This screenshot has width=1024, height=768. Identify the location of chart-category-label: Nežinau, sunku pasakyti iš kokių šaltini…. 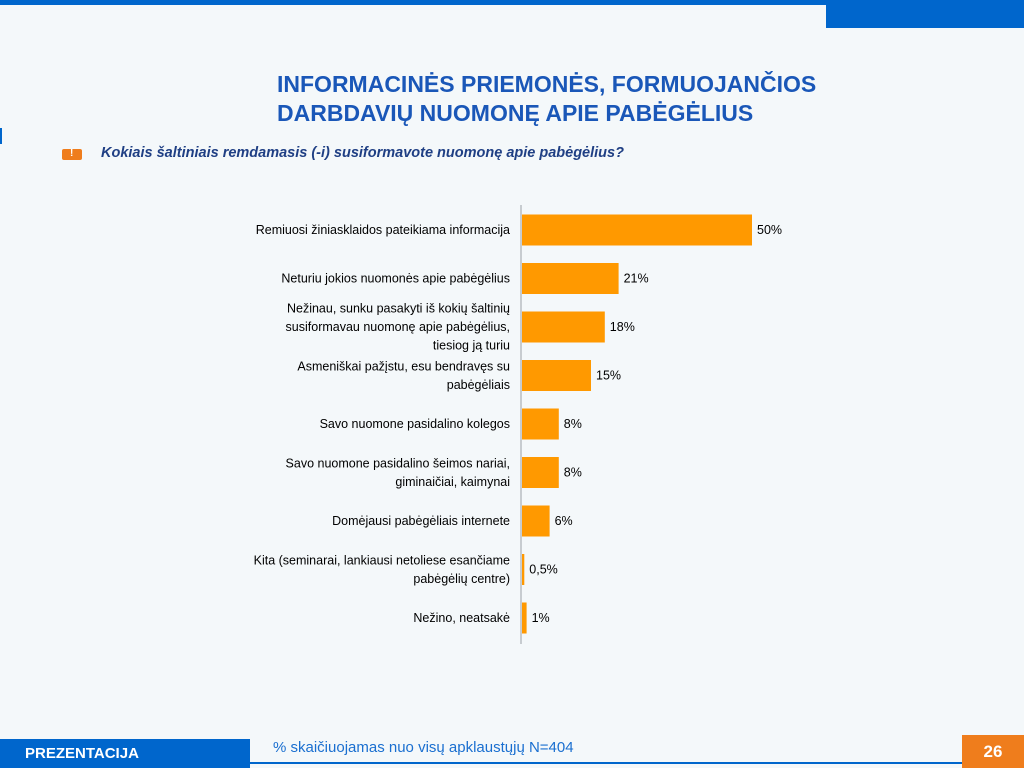
(398, 327).